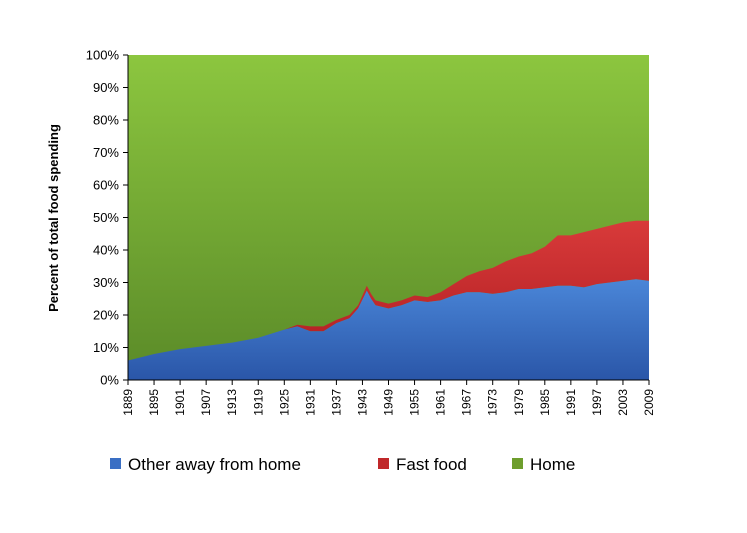 The image size is (747, 533). I want to click on x-tick-label: 1955, so click(415, 402).